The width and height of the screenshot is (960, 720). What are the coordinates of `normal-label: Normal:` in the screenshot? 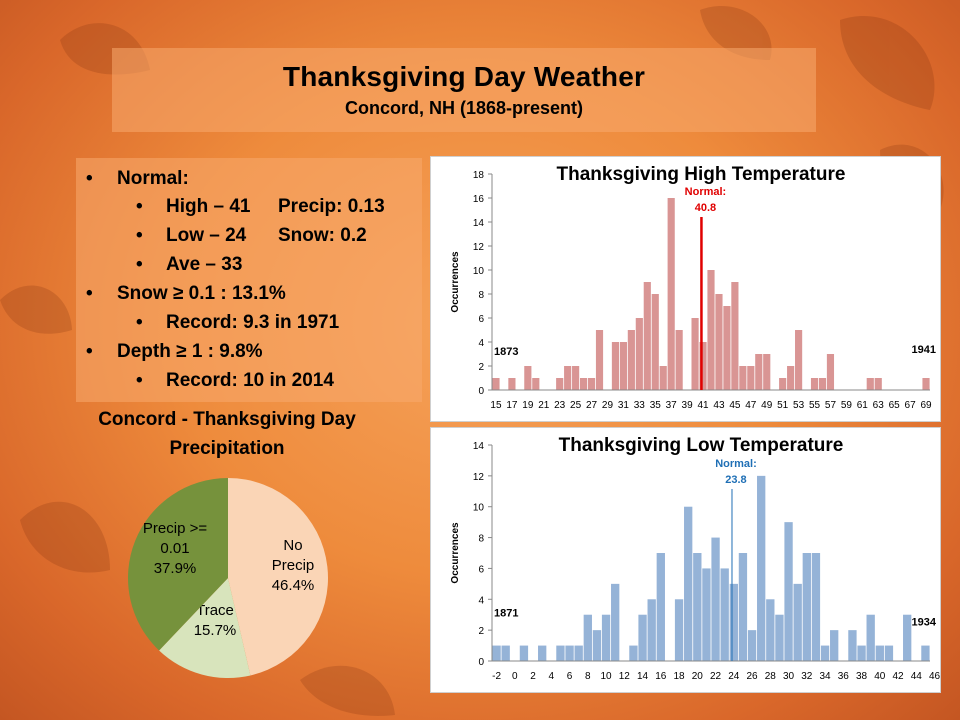 It's located at (736, 464).